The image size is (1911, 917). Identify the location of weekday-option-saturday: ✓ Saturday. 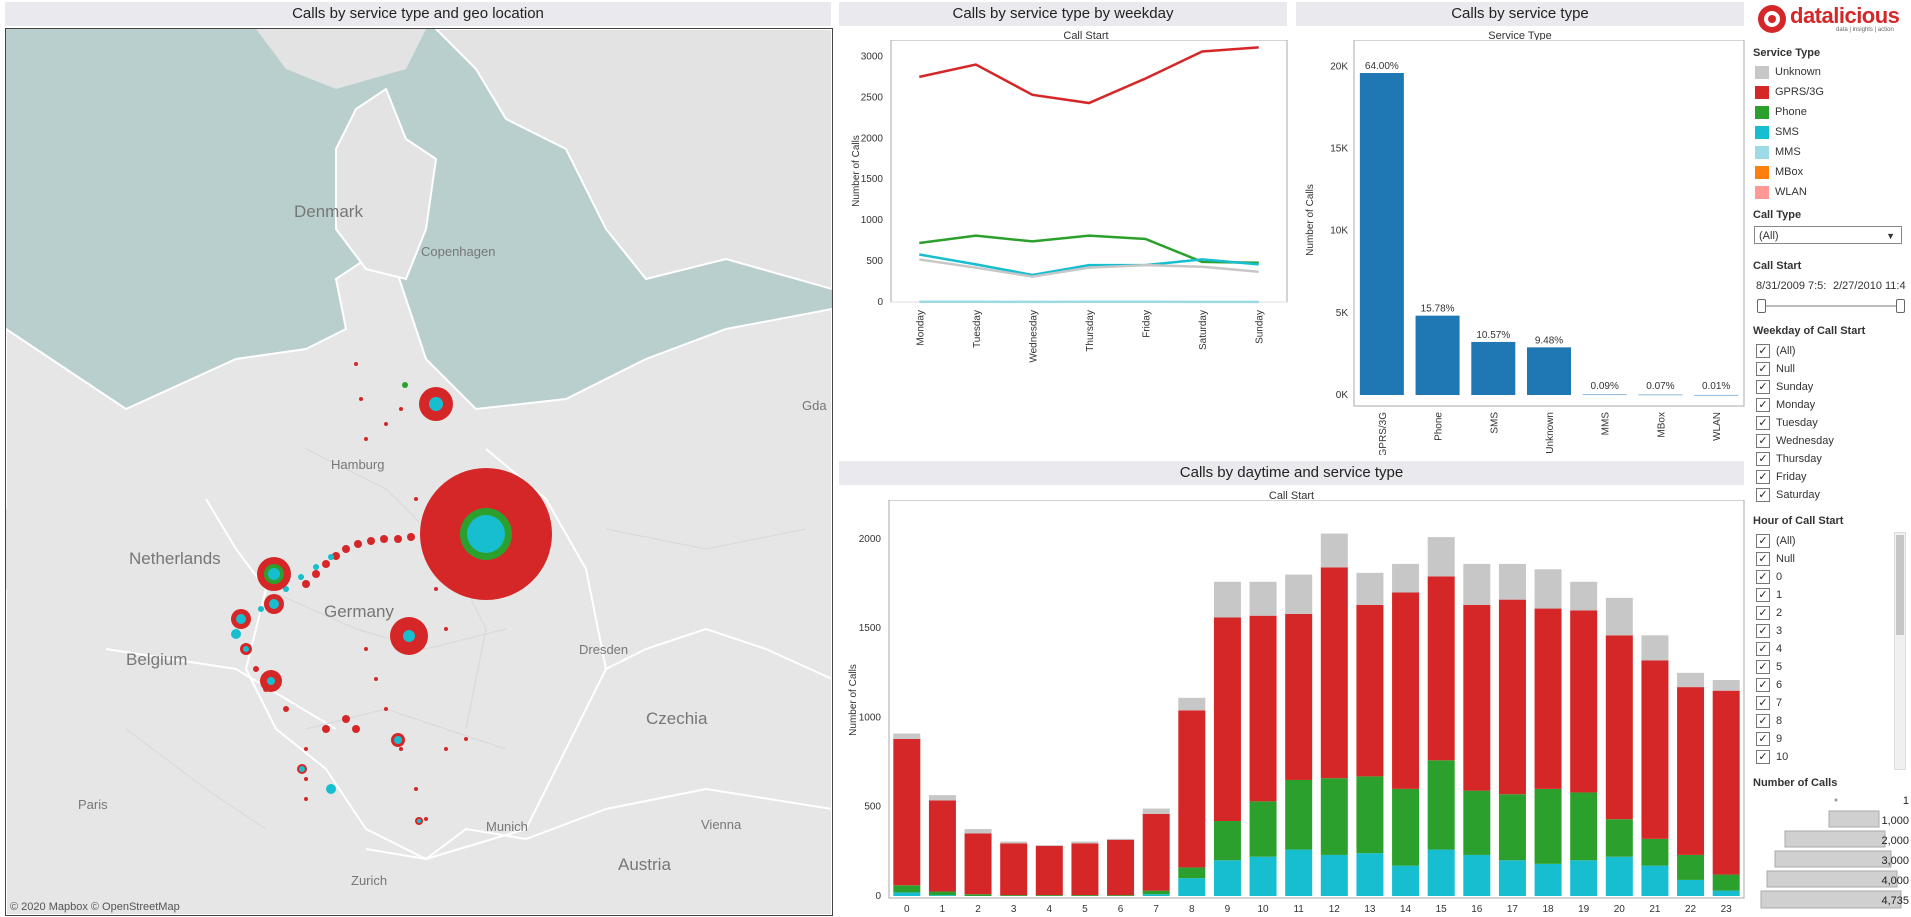
(1788, 494).